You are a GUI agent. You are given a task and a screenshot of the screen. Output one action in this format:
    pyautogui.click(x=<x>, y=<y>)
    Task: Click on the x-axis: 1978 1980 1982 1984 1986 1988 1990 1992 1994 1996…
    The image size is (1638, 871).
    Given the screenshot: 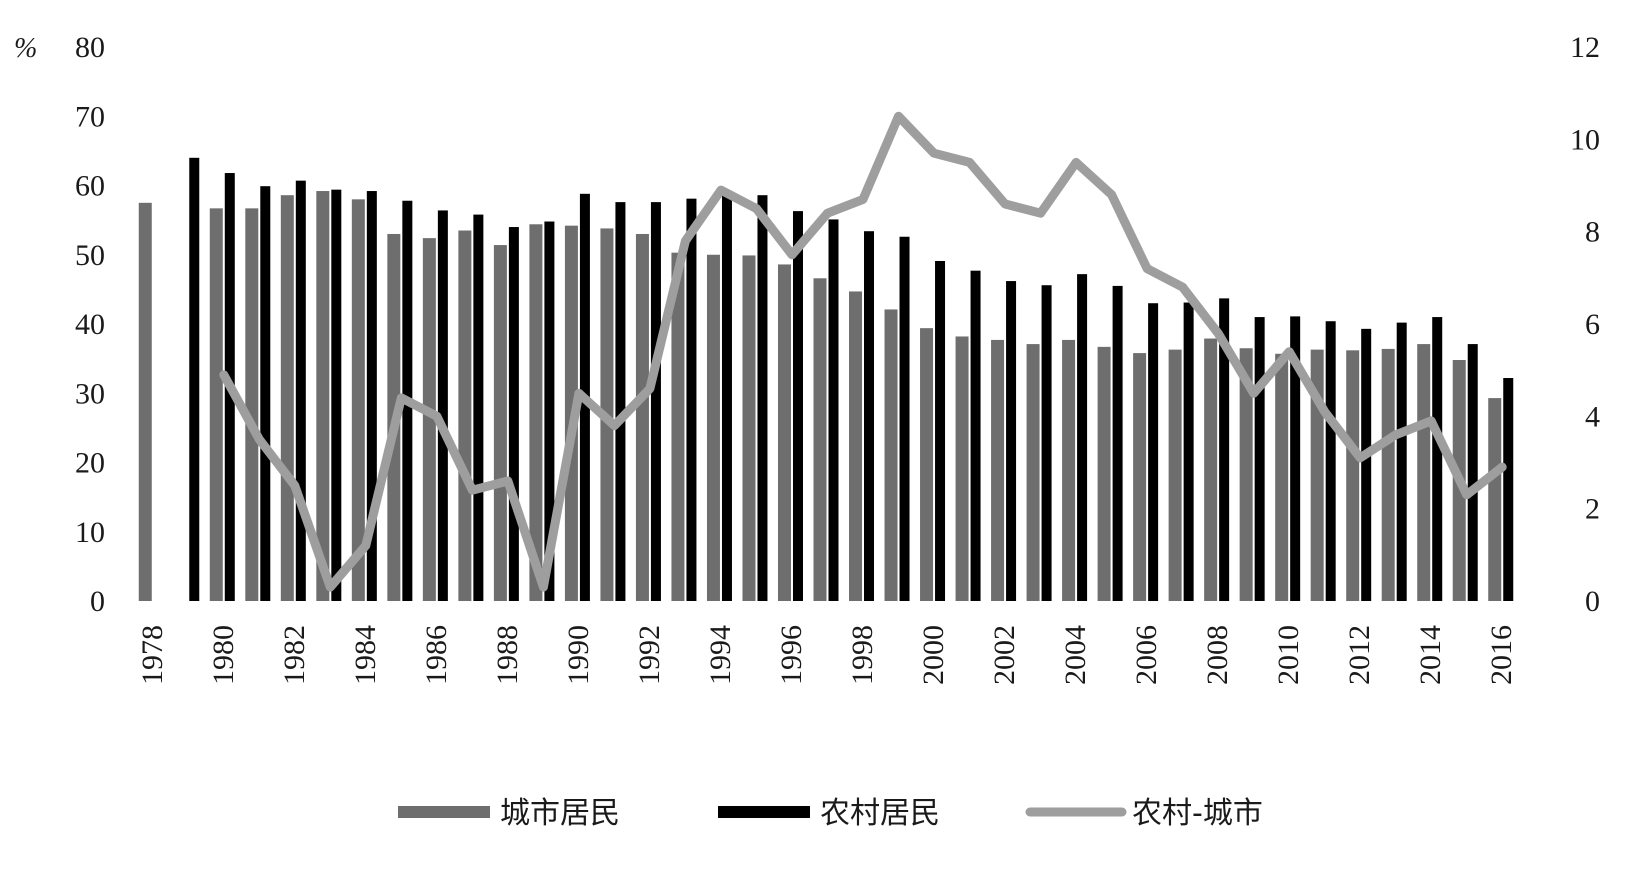 What is the action you would take?
    pyautogui.click(x=827, y=655)
    